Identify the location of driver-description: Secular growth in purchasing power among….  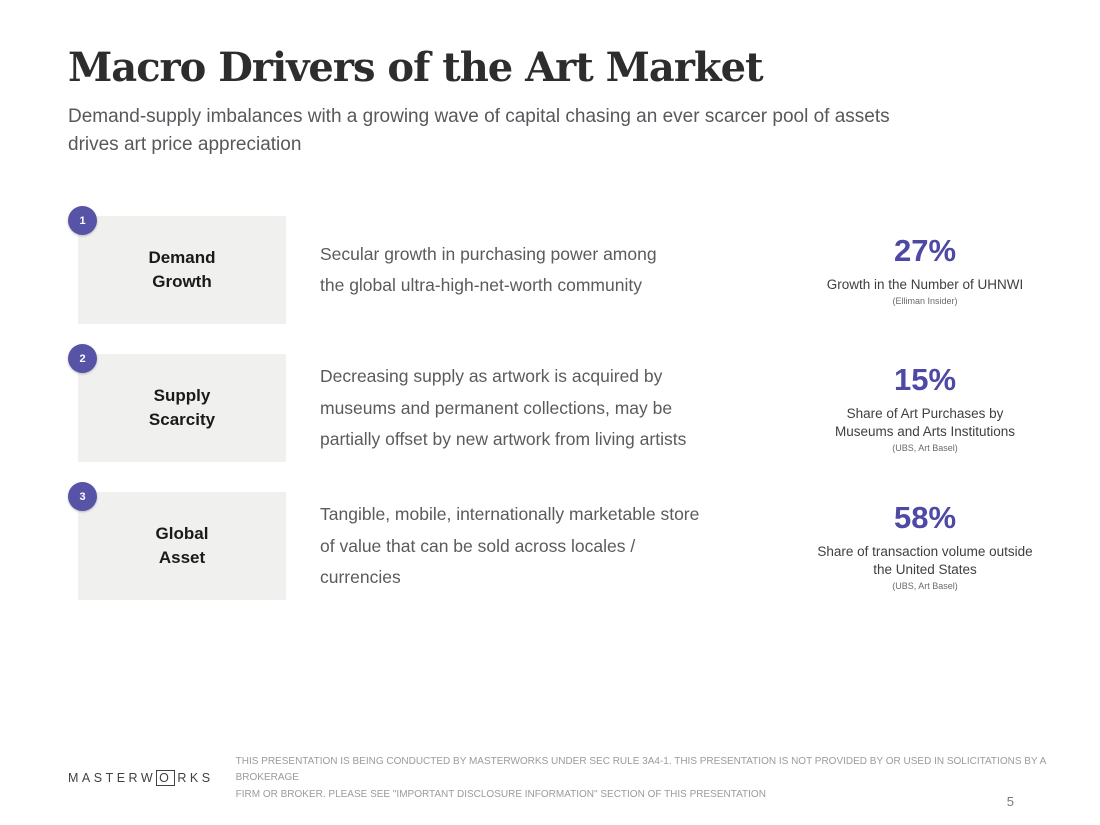
(488, 269).